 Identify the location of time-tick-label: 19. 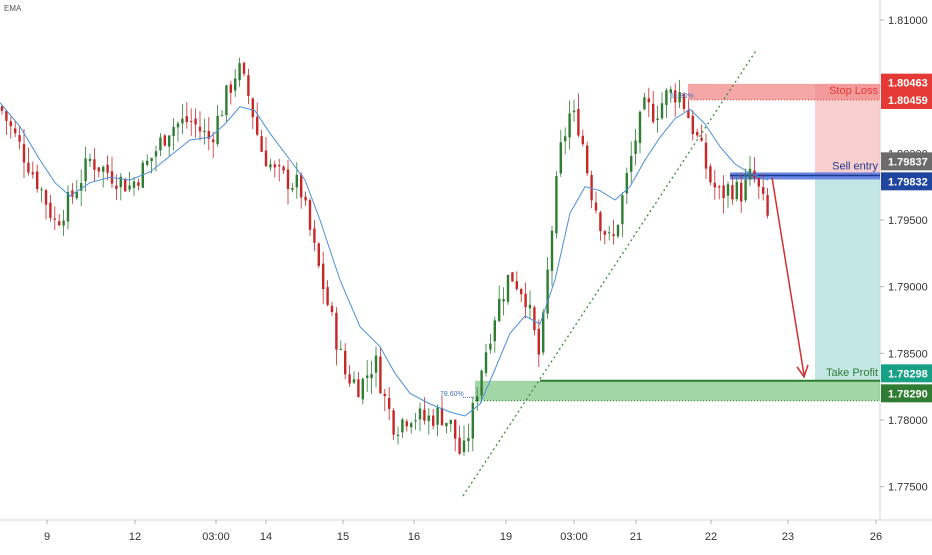
(506, 537).